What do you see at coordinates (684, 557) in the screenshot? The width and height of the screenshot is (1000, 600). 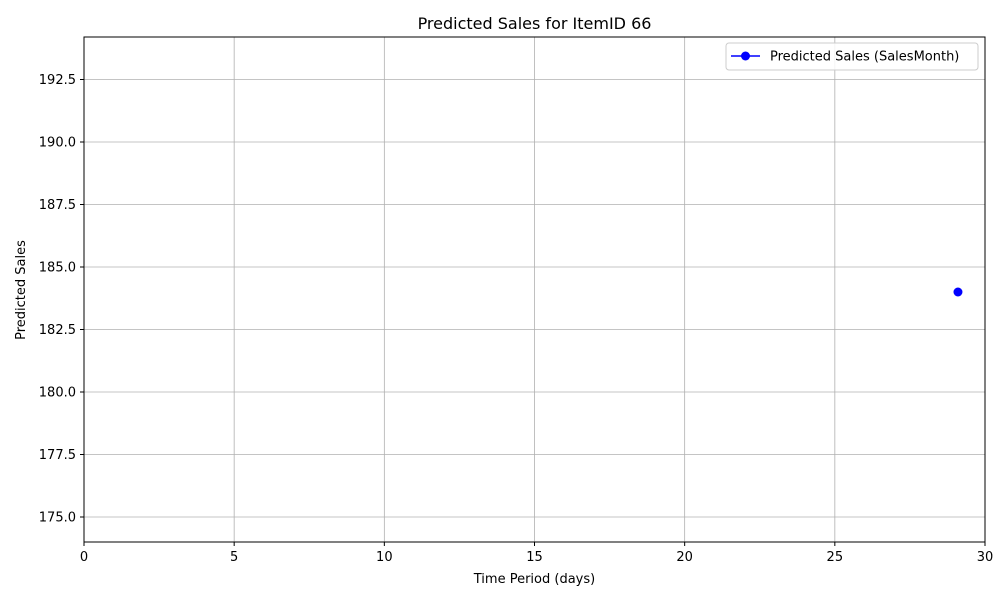 I see `x-tick-label: 20` at bounding box center [684, 557].